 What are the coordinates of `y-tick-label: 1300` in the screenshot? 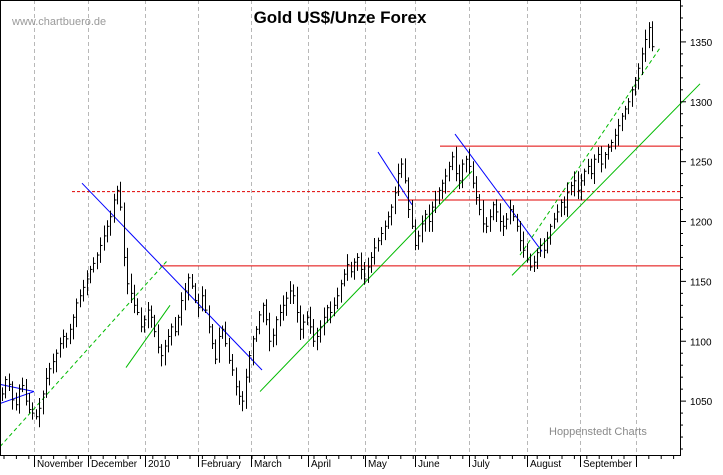 It's located at (701, 103).